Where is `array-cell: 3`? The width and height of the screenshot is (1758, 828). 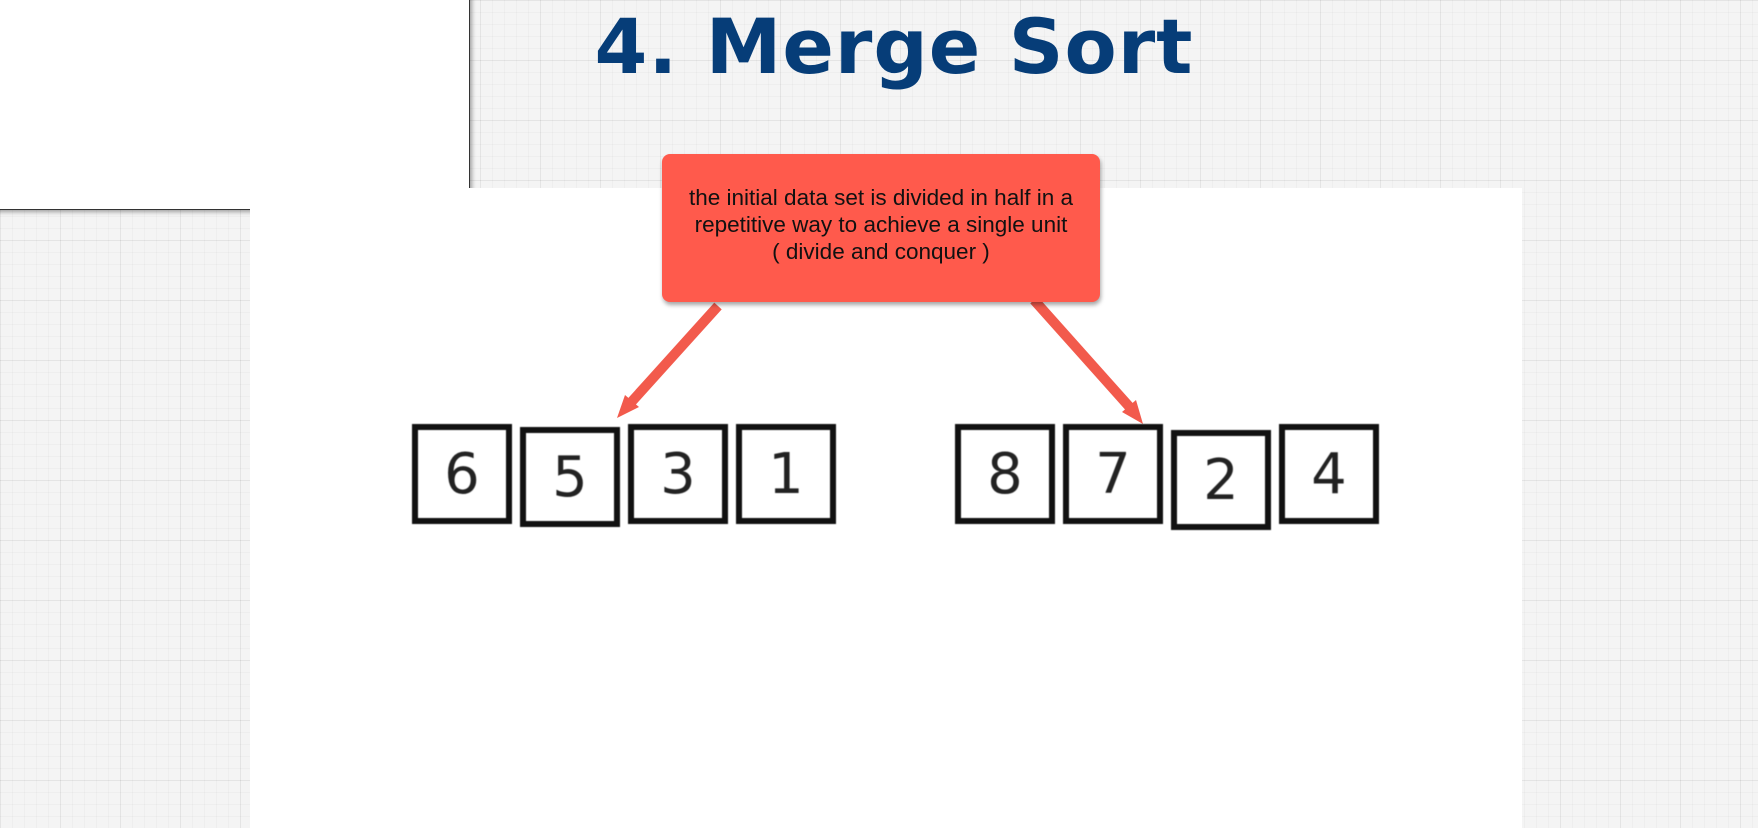
array-cell: 3 is located at coordinates (678, 474).